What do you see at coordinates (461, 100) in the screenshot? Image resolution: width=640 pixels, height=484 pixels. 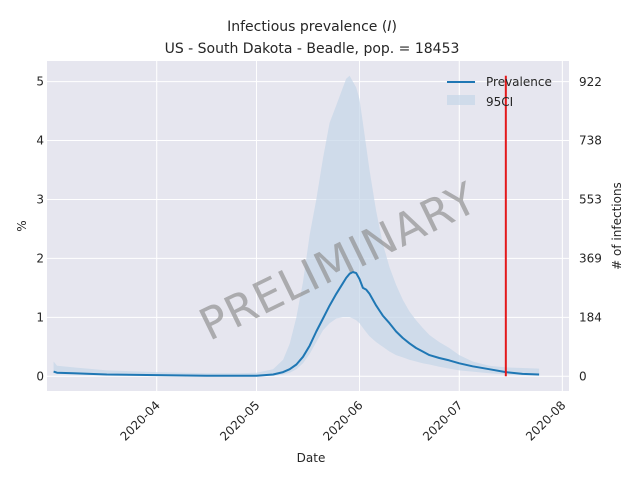 I see `legend-ci-swatch` at bounding box center [461, 100].